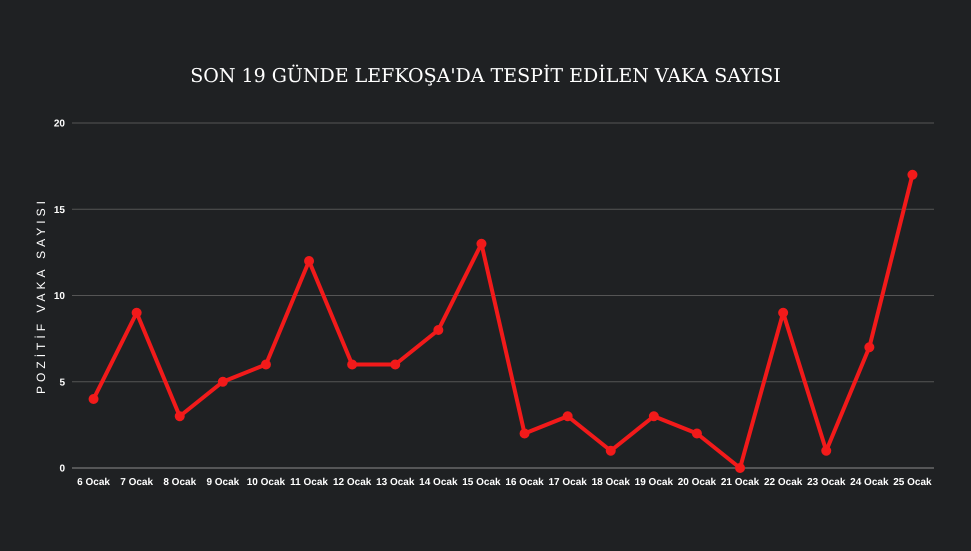 The height and width of the screenshot is (551, 971). I want to click on x-tick-label: 7 Ocak, so click(137, 482).